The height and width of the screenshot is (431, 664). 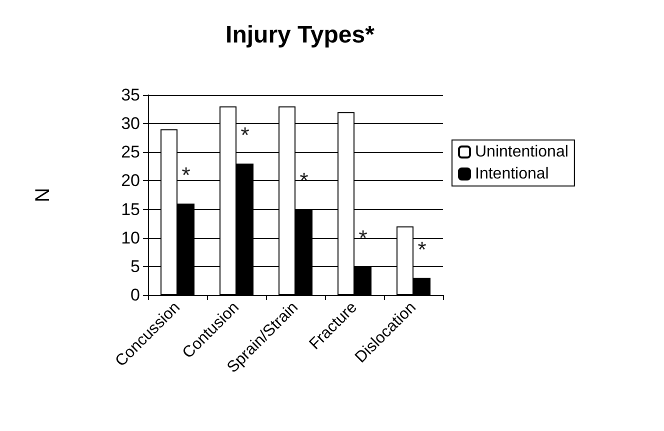 What do you see at coordinates (130, 238) in the screenshot?
I see `y-tick-label: 10` at bounding box center [130, 238].